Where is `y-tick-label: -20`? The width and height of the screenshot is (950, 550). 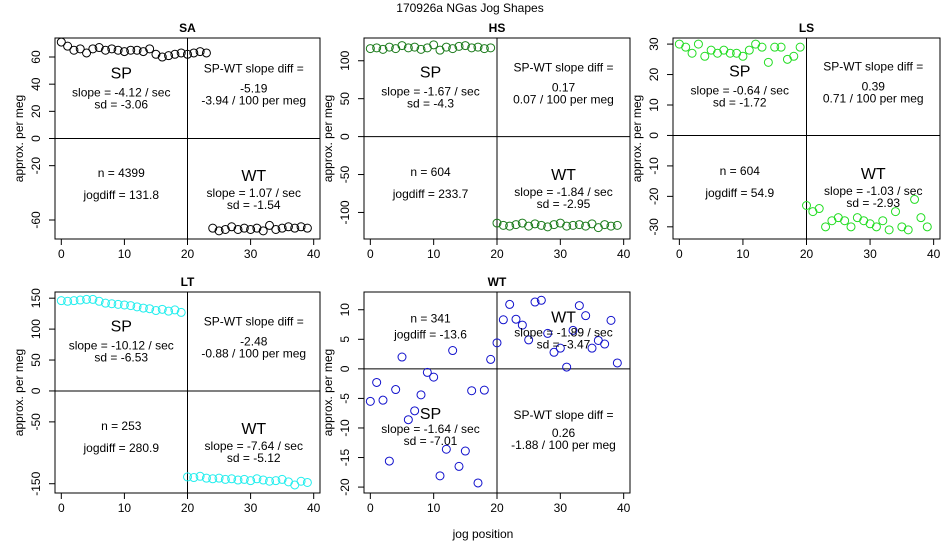
y-tick-label: -20 is located at coordinates (36, 166).